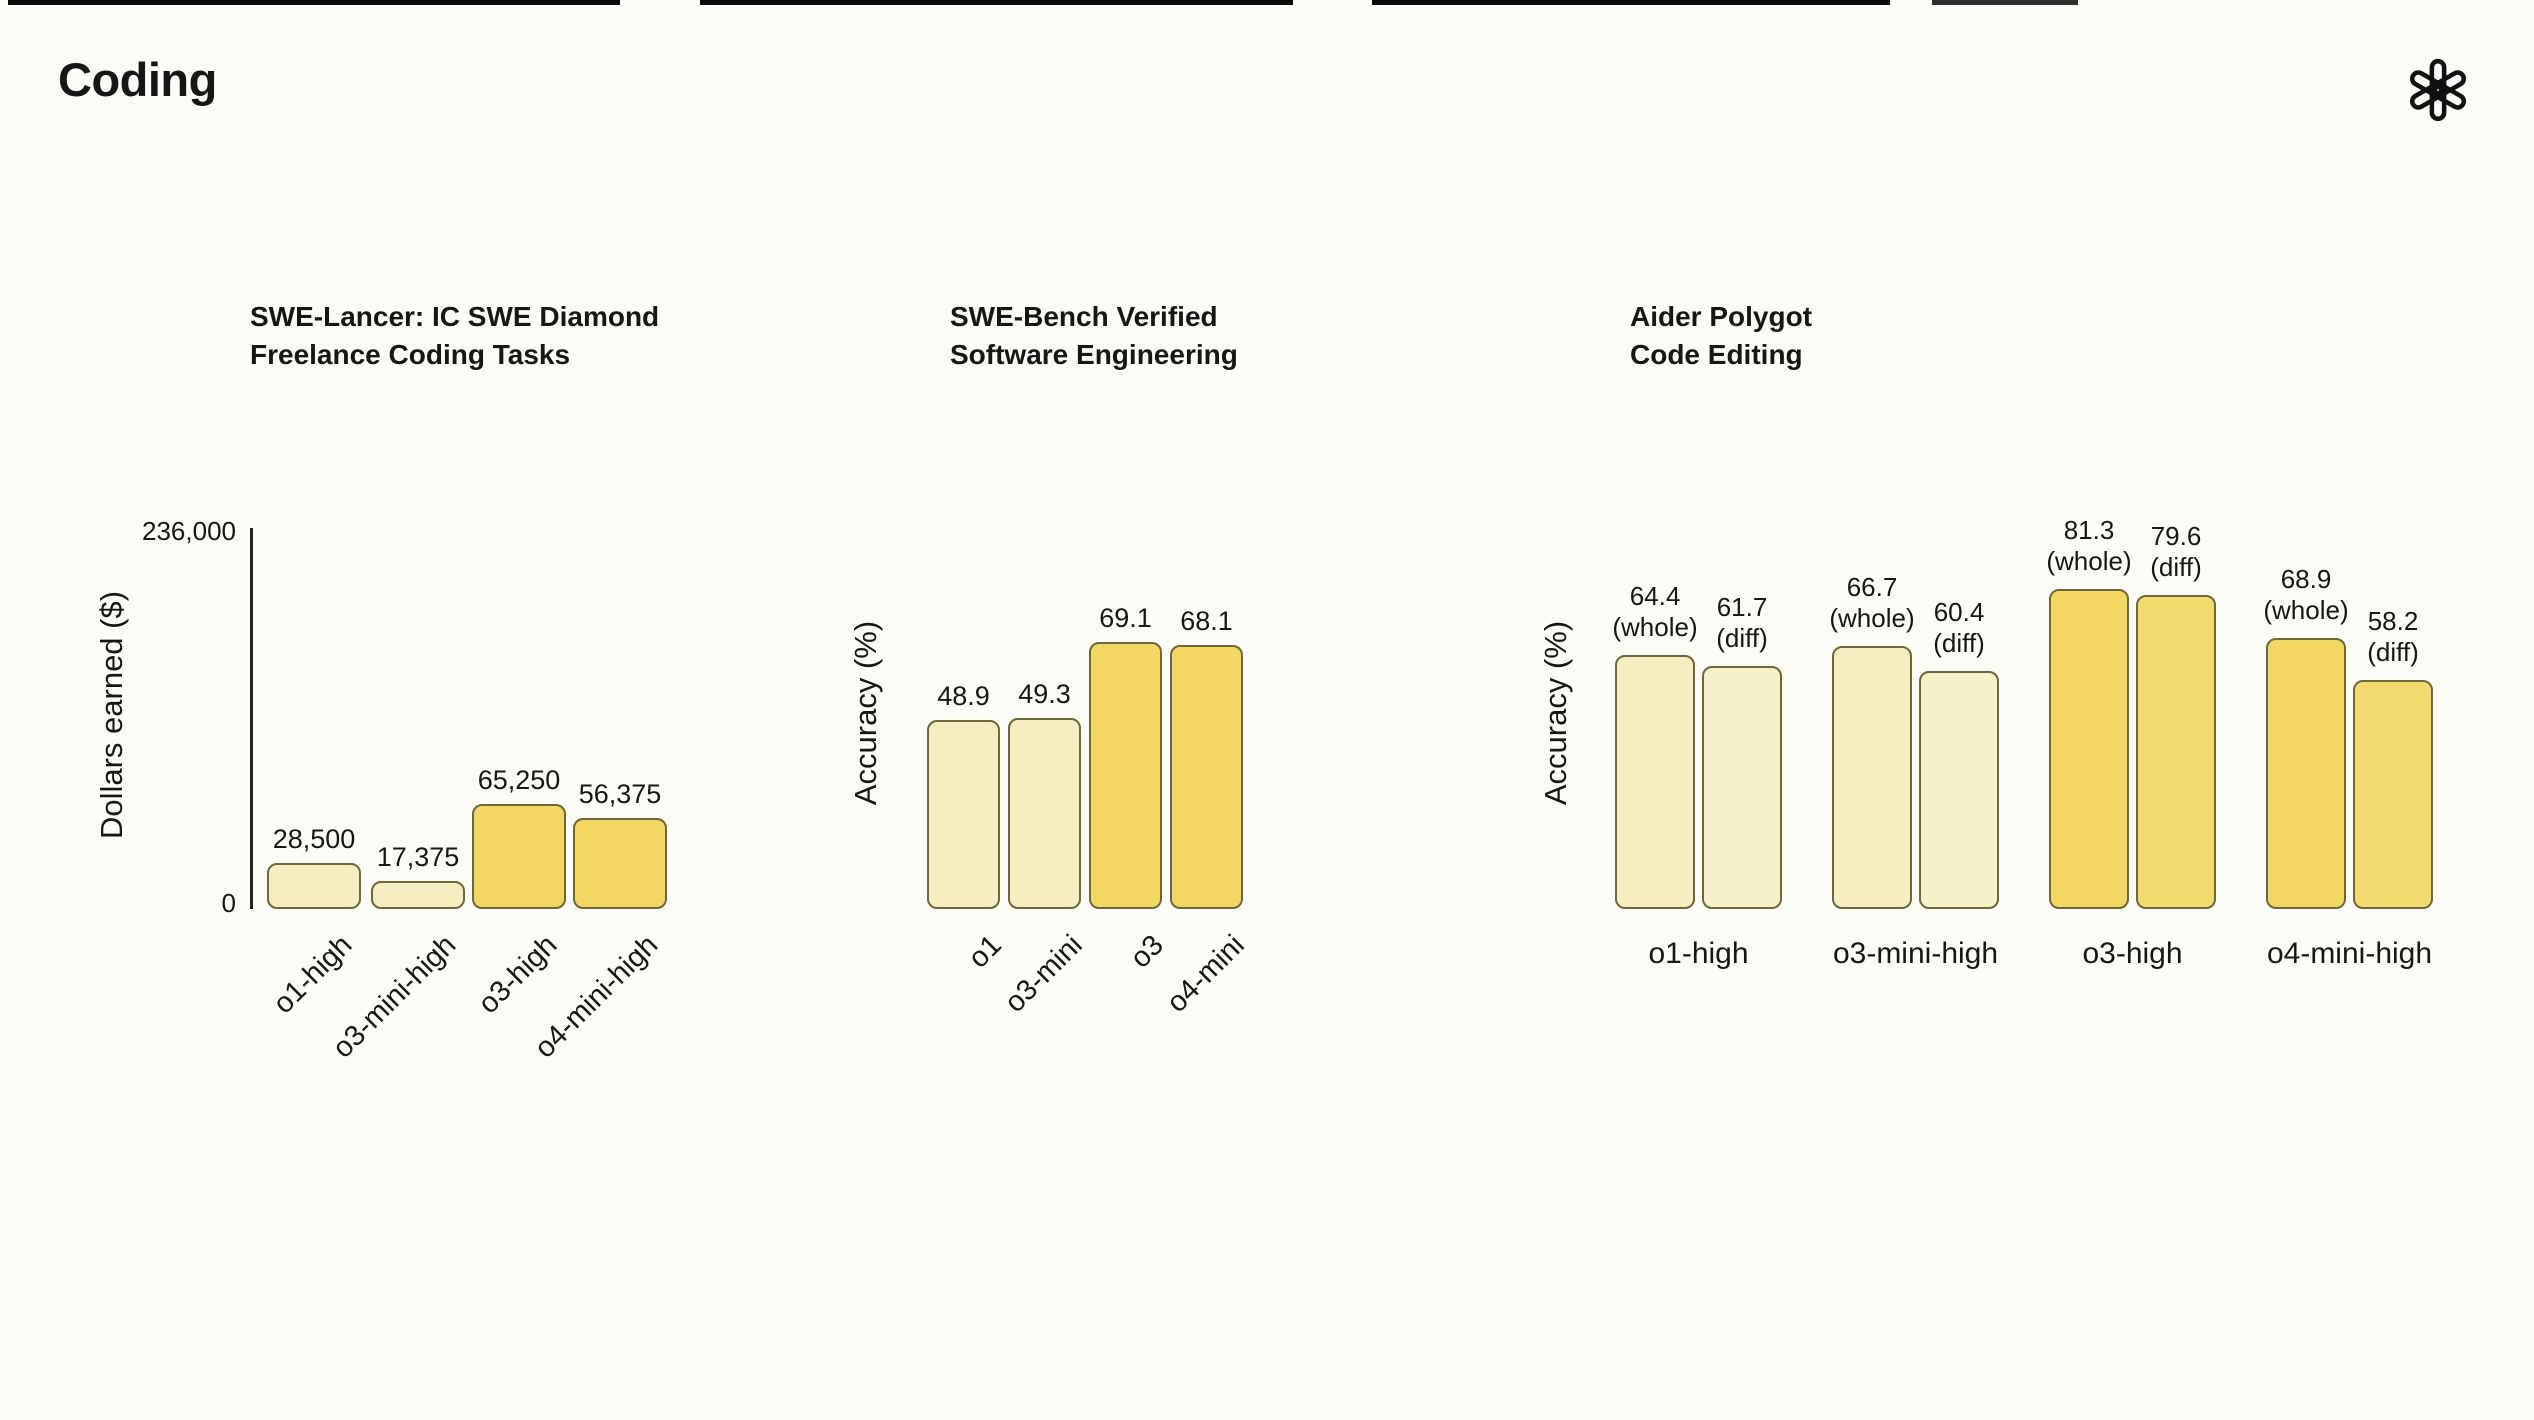 Image resolution: width=2534 pixels, height=1420 pixels. Describe the element at coordinates (1959, 790) in the screenshot. I see `bar-o3-mini-high-diff` at that location.